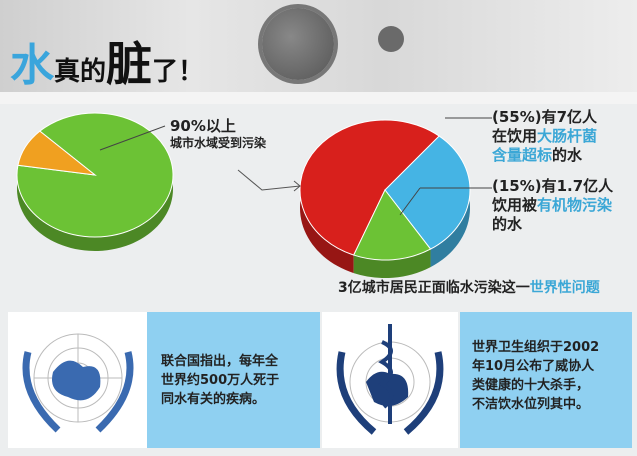 The height and width of the screenshot is (456, 637). Describe the element at coordinates (95, 181) in the screenshot. I see `pie-chart-left` at that location.